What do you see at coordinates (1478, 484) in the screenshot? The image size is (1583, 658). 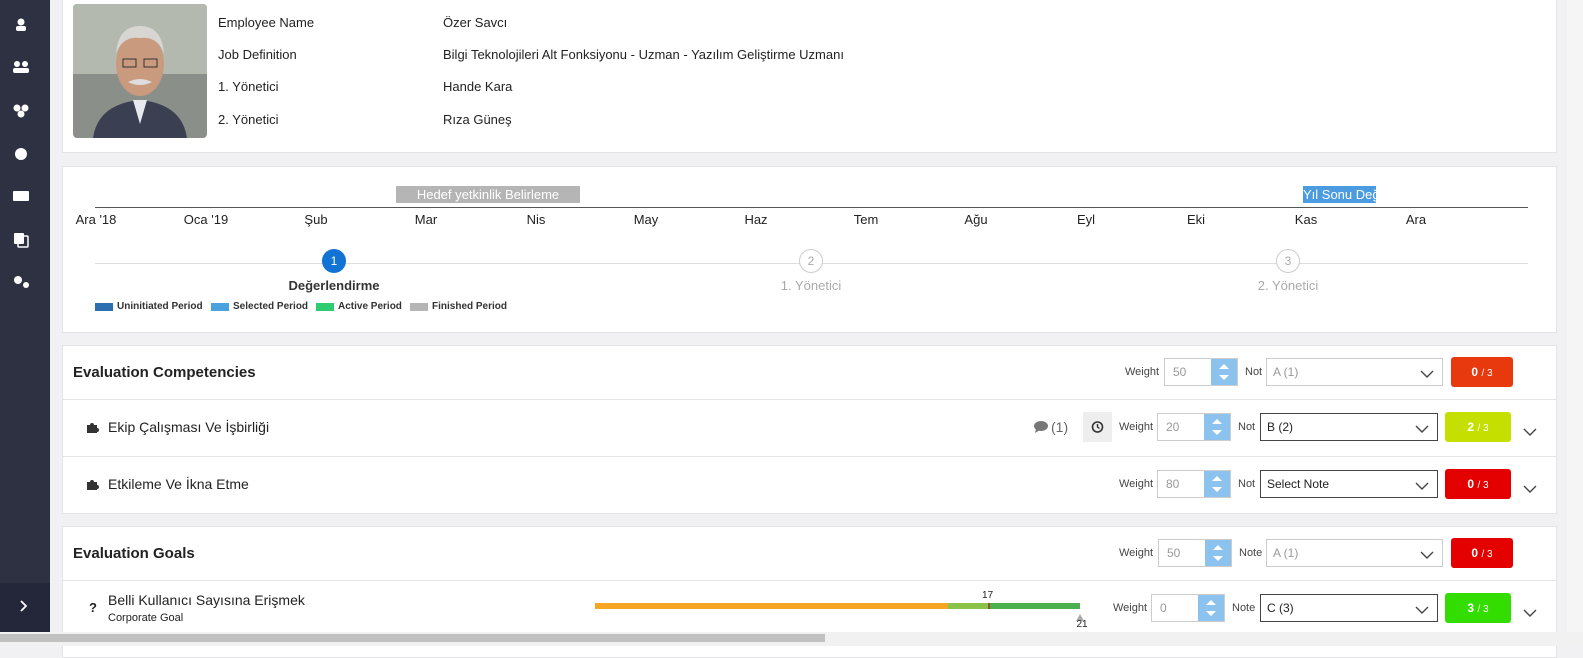 I see `score-badge: 0 / 3` at bounding box center [1478, 484].